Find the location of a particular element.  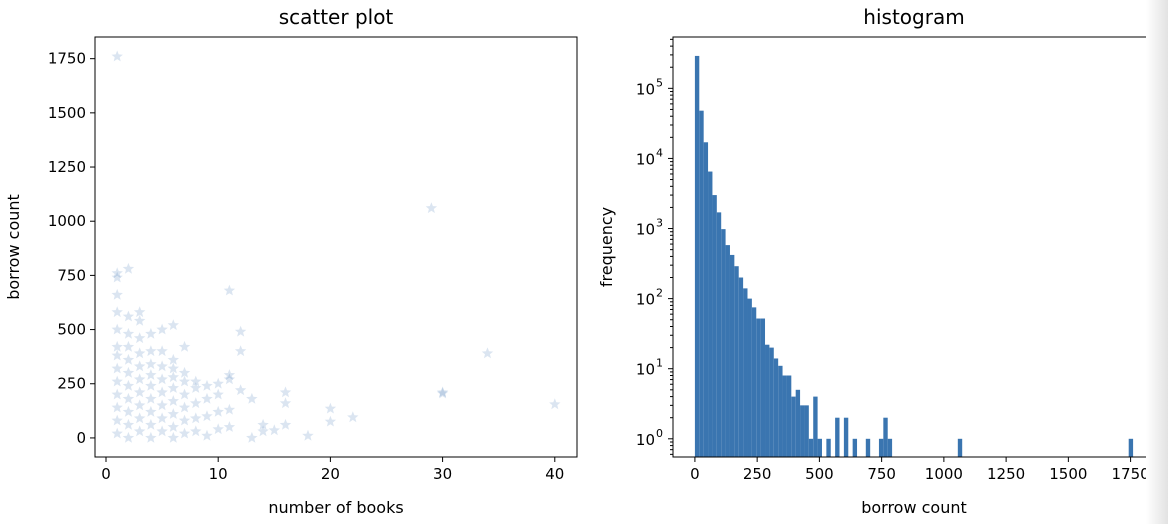

histogram-x-label: borrow count is located at coordinates (914, 507).